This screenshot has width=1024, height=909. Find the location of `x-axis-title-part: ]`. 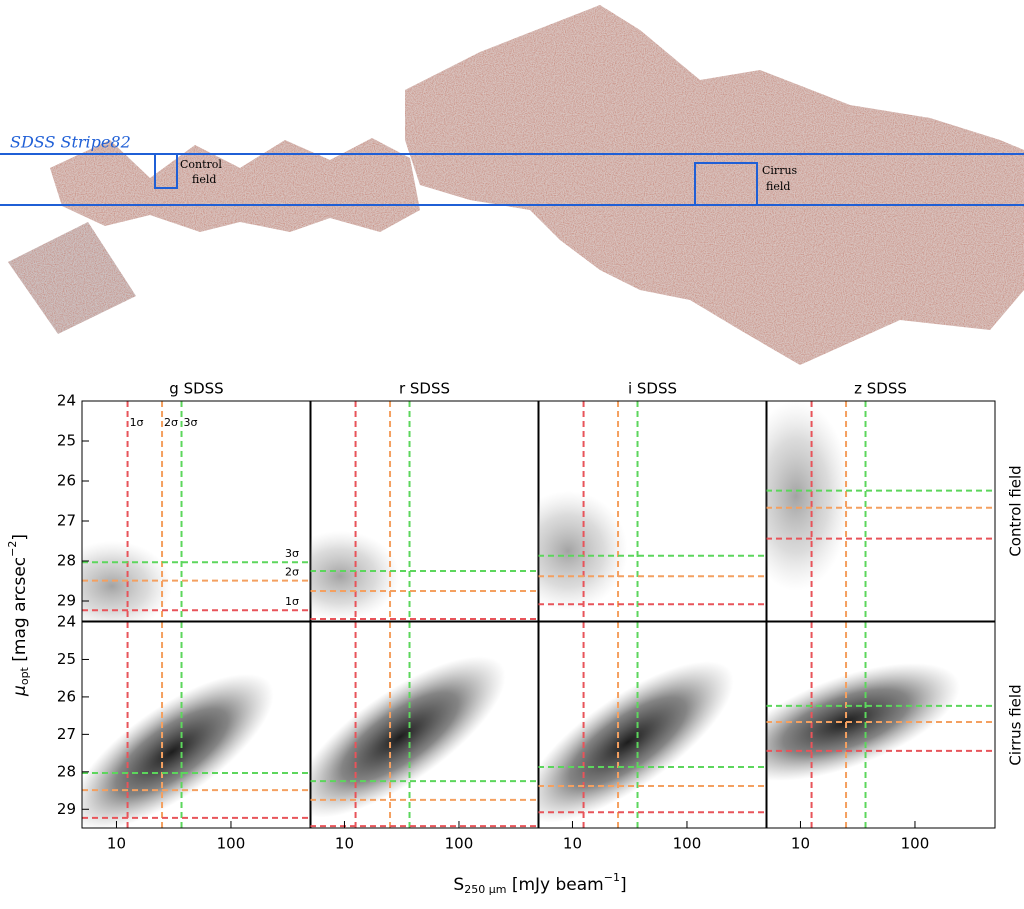

x-axis-title-part: ] is located at coordinates (623, 885).